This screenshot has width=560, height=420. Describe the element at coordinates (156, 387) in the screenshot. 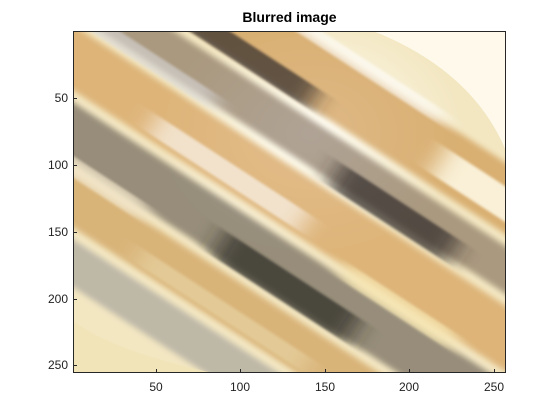

I see `x-tick-label: 50` at that location.